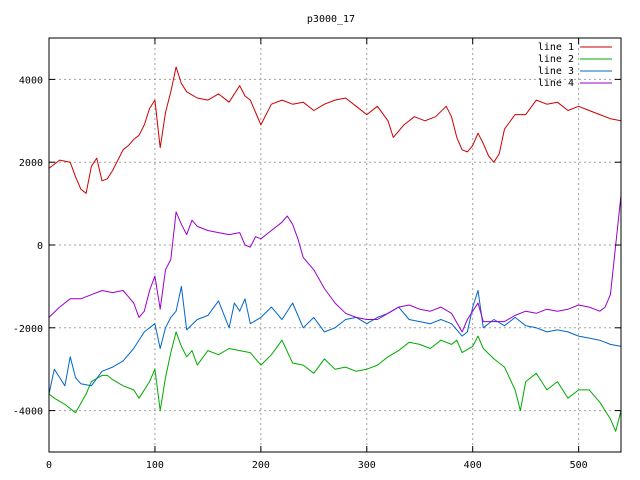  What do you see at coordinates (28, 329) in the screenshot?
I see `y-tick-label: -2000` at bounding box center [28, 329].